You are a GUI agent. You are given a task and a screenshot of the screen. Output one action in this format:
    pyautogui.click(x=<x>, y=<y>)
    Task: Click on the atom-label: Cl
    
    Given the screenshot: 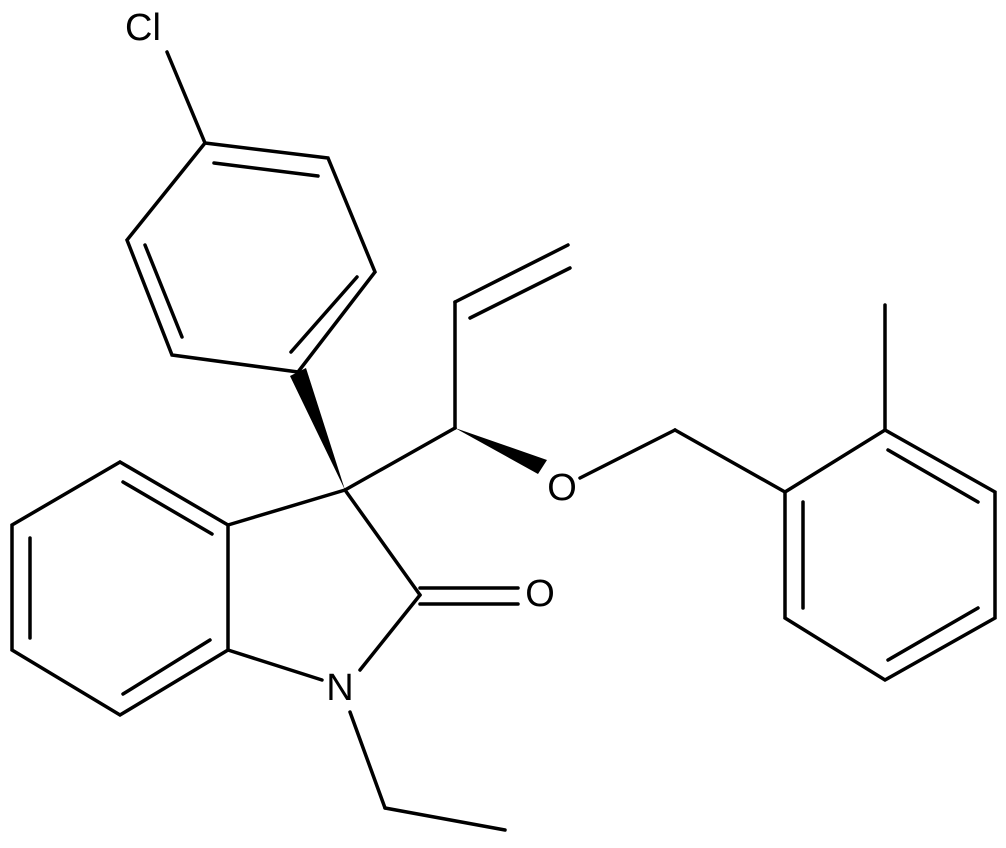 What is the action you would take?
    pyautogui.click(x=143, y=28)
    